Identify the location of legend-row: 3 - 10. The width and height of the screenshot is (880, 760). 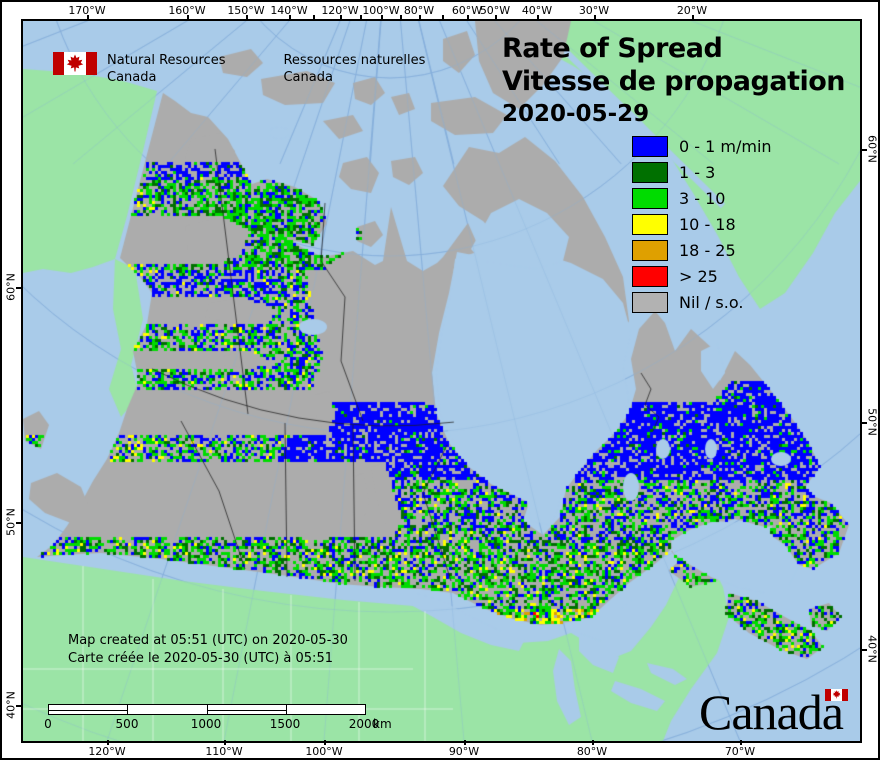
(702, 198).